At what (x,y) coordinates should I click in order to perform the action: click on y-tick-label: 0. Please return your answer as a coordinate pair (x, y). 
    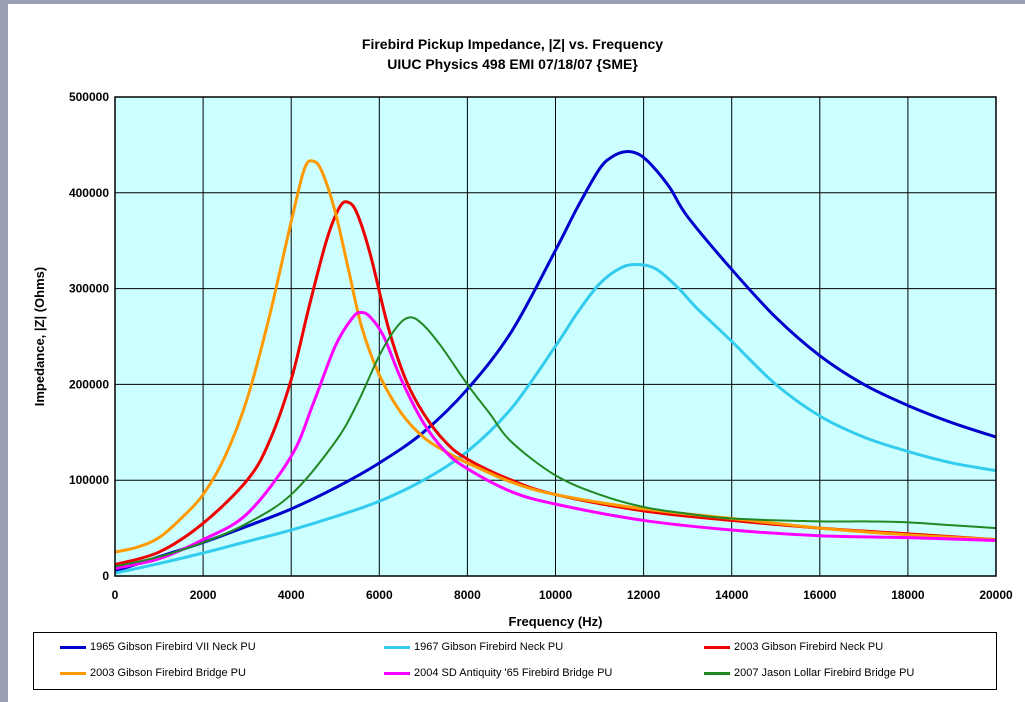
    Looking at the image, I should click on (105, 576).